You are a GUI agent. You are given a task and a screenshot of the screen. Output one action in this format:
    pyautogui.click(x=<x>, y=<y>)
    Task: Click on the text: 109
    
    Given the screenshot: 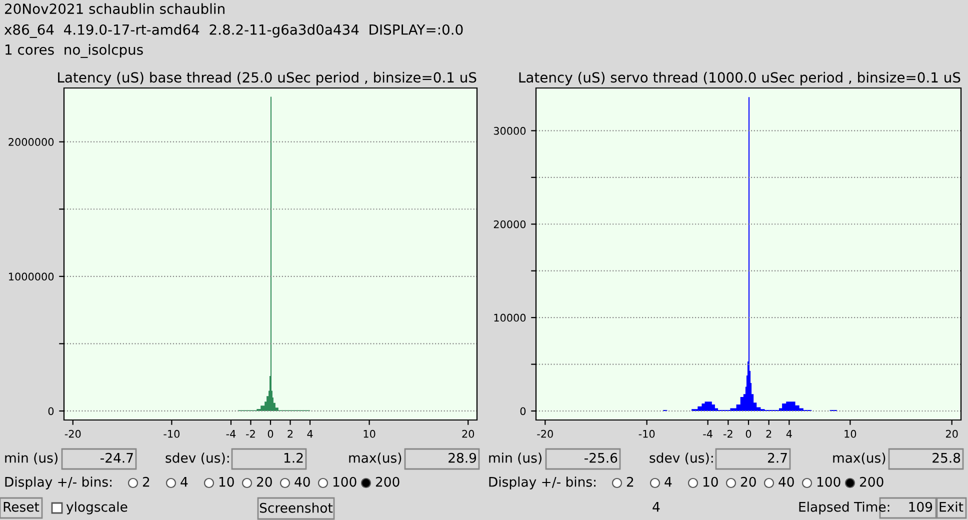 What is the action you would take?
    pyautogui.click(x=920, y=507)
    